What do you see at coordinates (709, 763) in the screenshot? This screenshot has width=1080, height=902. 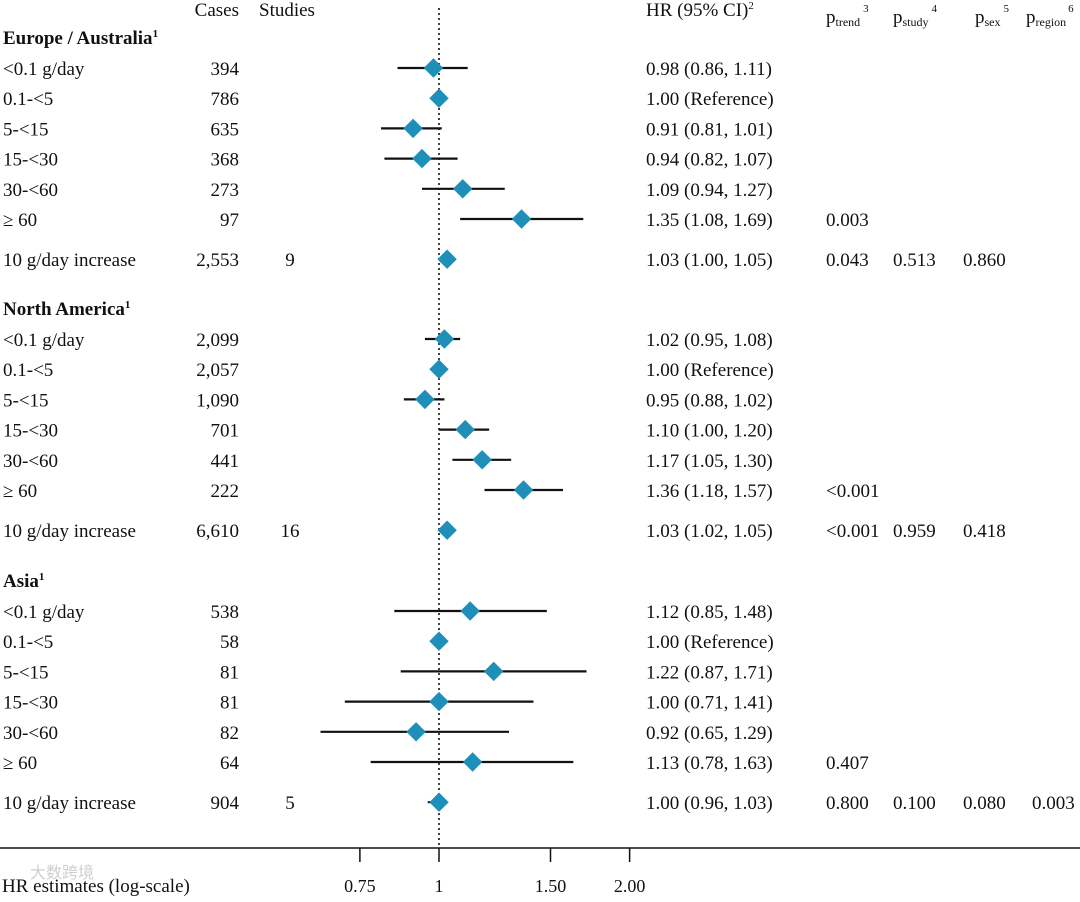 I see `hr-ci-text: 1.13 (0.78, 1.63)` at bounding box center [709, 763].